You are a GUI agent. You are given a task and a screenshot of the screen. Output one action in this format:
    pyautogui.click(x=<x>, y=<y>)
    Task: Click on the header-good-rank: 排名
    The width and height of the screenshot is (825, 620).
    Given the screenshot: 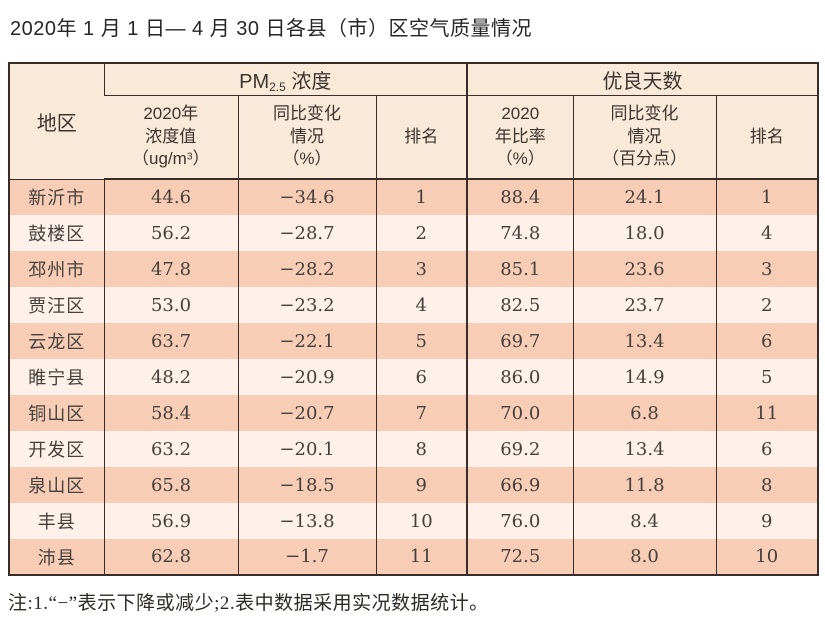 What is the action you would take?
    pyautogui.click(x=767, y=137)
    